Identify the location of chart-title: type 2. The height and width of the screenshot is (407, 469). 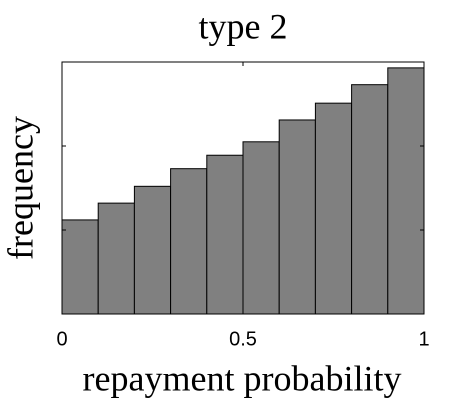
(243, 26).